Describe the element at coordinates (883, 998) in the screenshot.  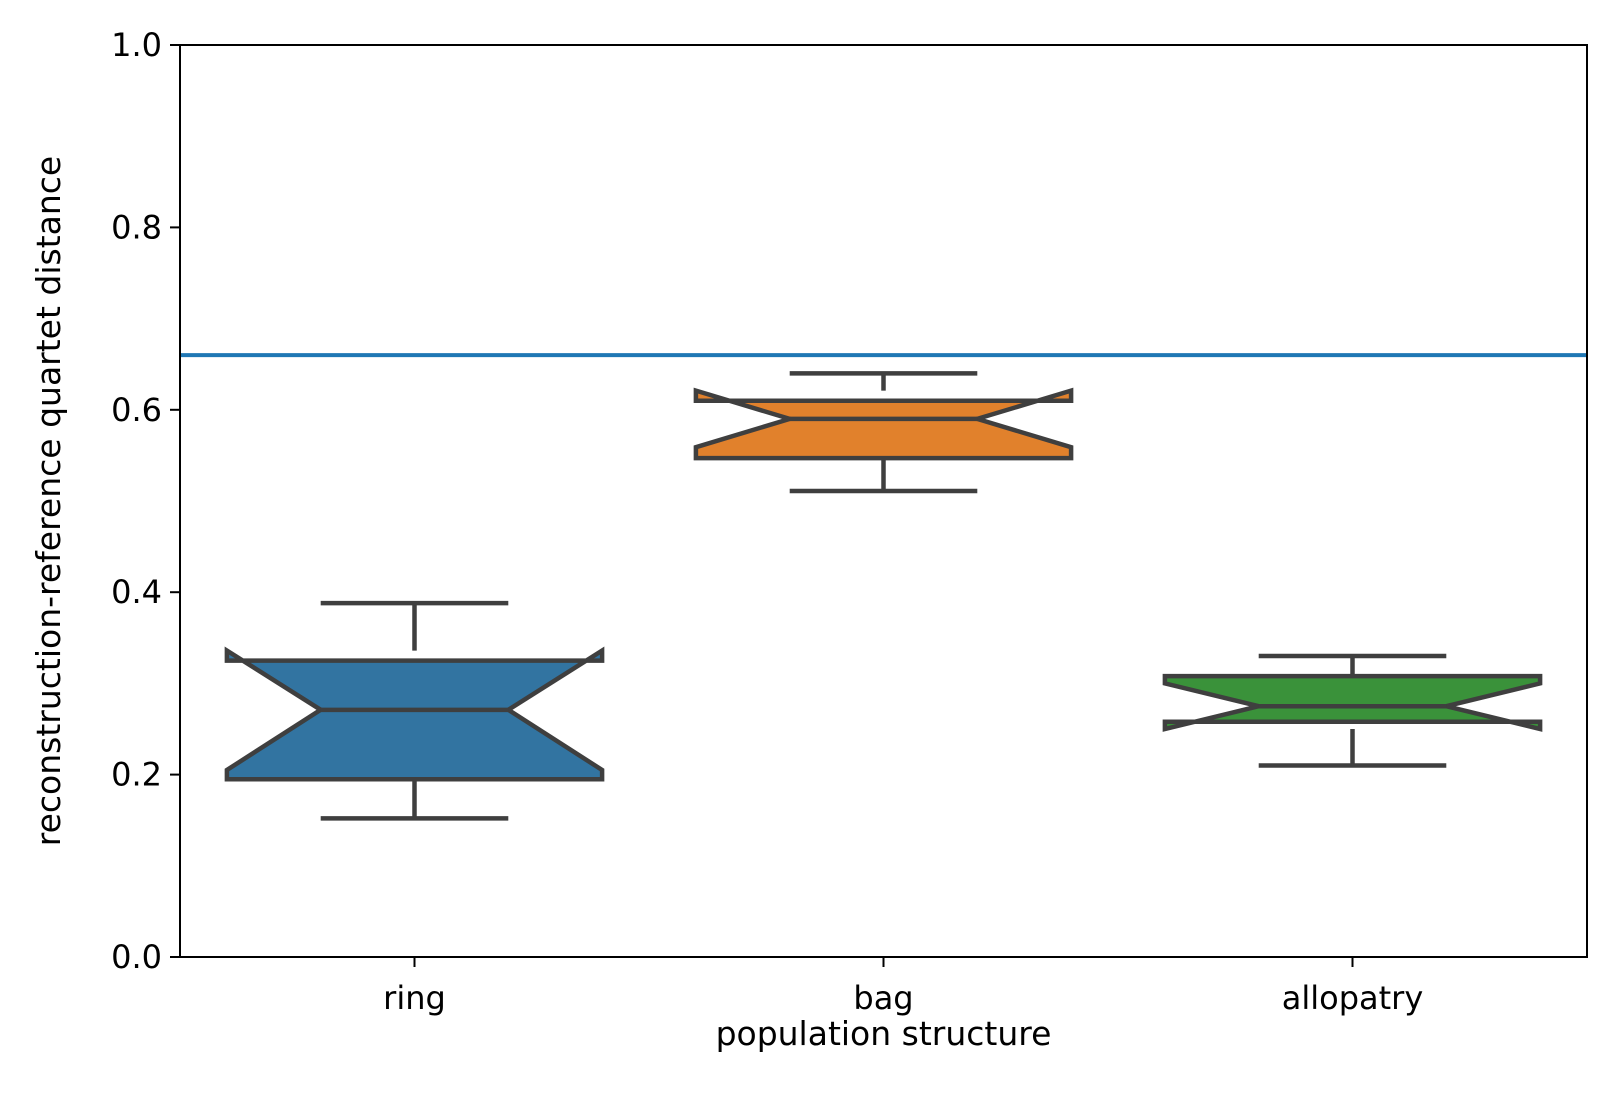
I see `x-tick-label: bag` at that location.